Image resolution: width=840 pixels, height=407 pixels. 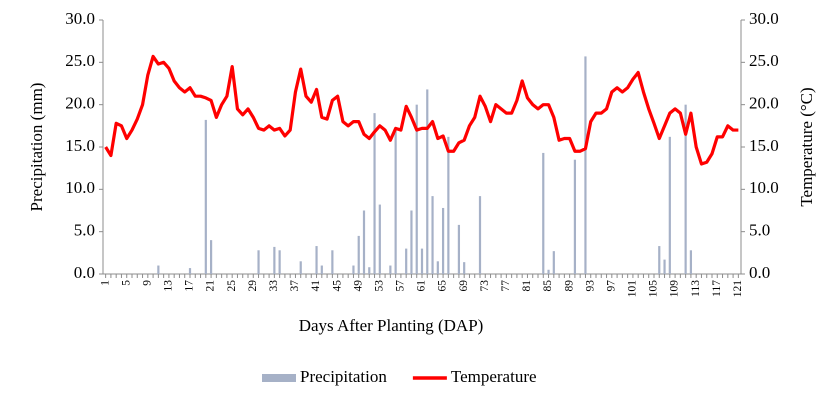 I want to click on y-tick-label: 5.0, so click(x=84, y=230).